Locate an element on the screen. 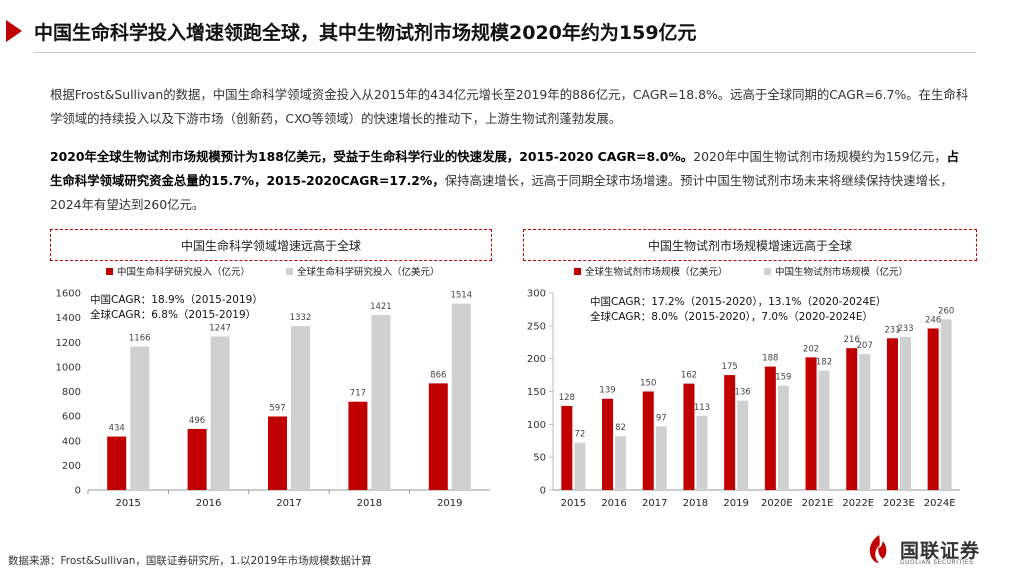  y-tick-label: 800 is located at coordinates (71, 392).